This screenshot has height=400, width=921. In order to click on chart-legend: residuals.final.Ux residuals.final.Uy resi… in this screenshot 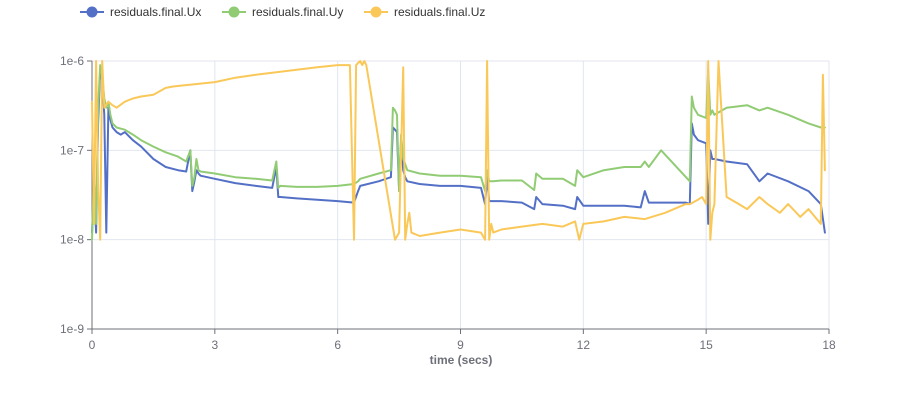, I will do `click(282, 12)`.